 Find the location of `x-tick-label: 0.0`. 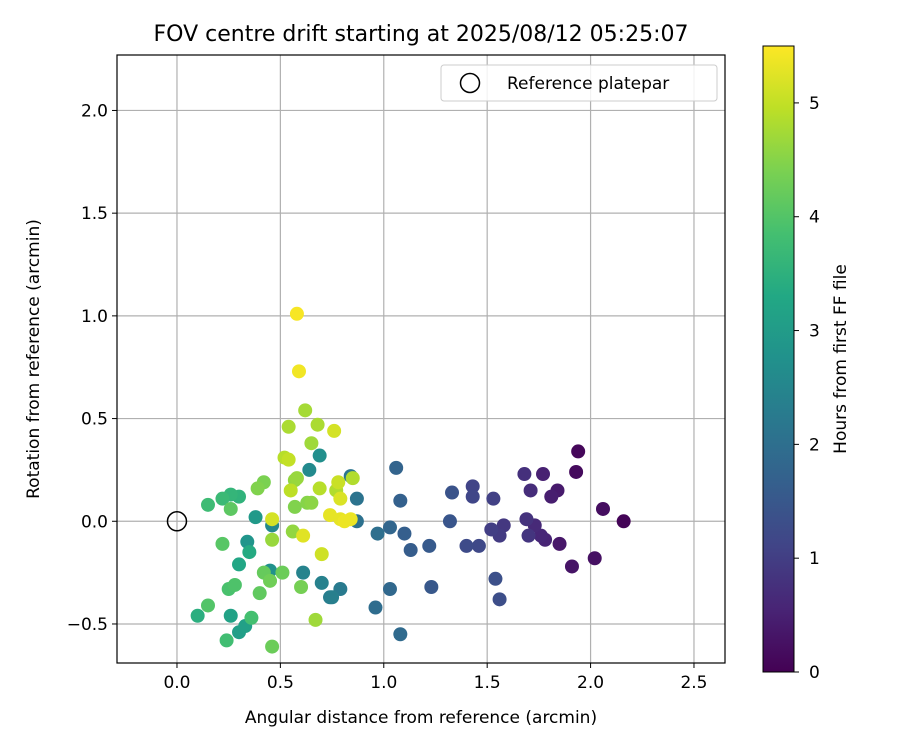

x-tick-label: 0.0 is located at coordinates (176, 683).